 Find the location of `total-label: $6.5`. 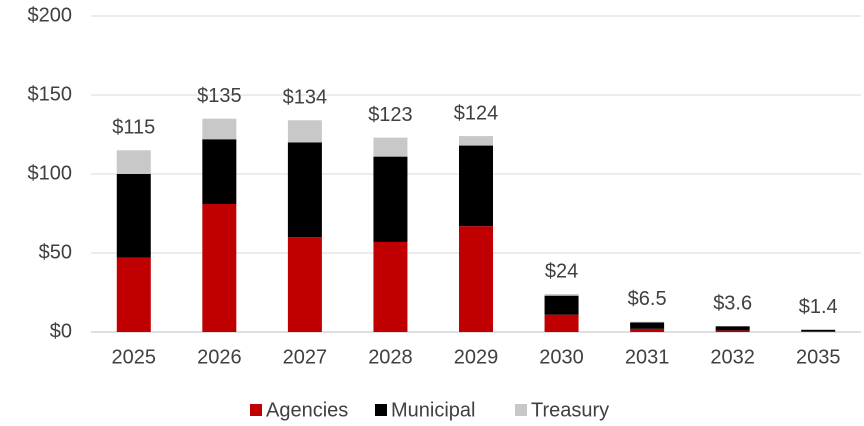

total-label: $6.5 is located at coordinates (647, 299).